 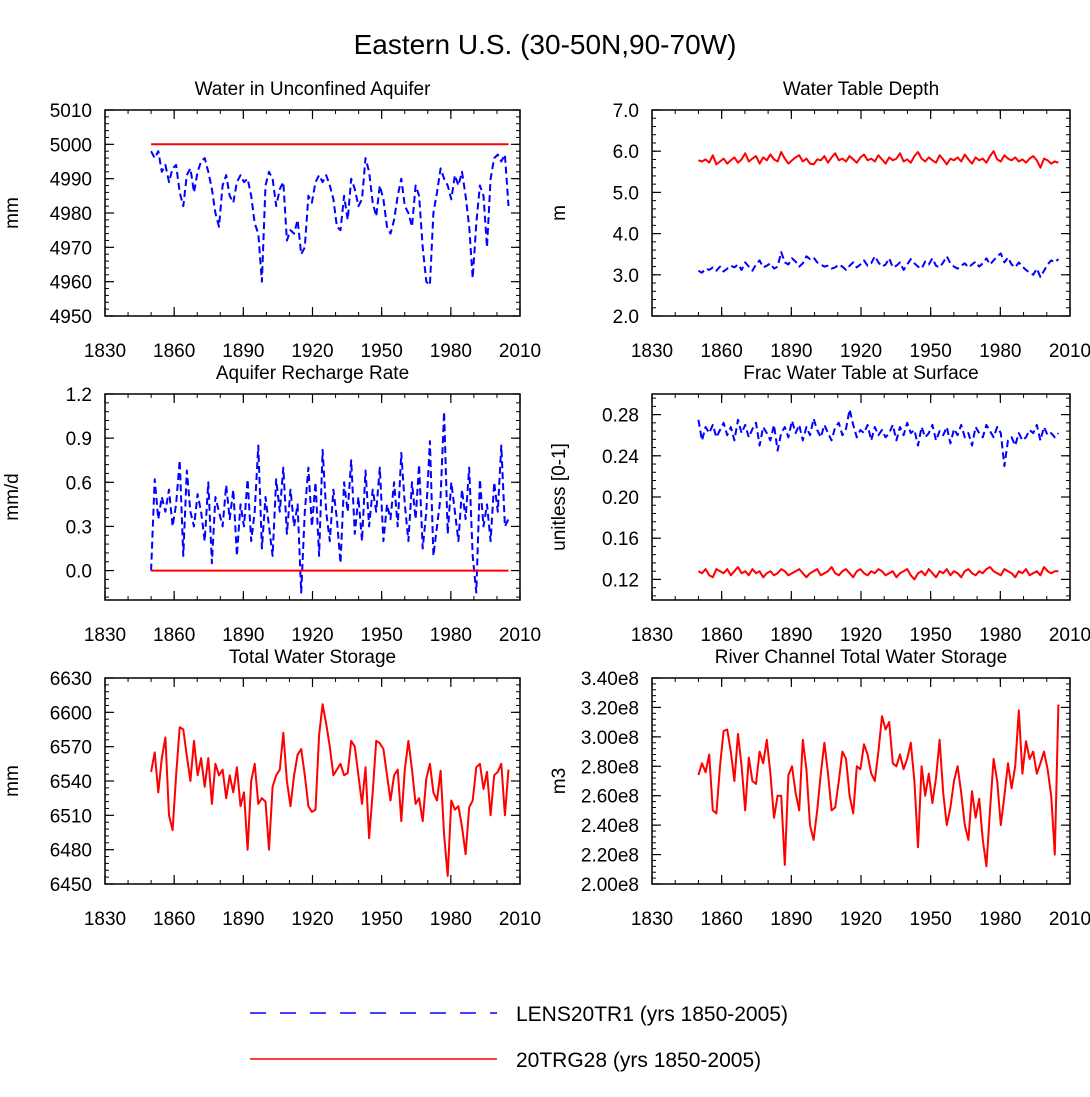 What do you see at coordinates (79, 483) in the screenshot?
I see `y-tick-label: 0.6` at bounding box center [79, 483].